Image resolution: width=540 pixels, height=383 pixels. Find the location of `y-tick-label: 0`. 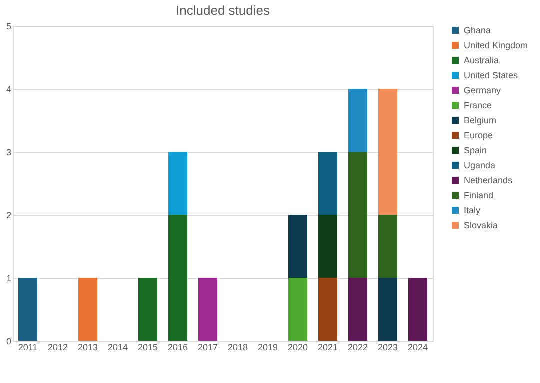

y-tick-label: 0 is located at coordinates (9, 341).